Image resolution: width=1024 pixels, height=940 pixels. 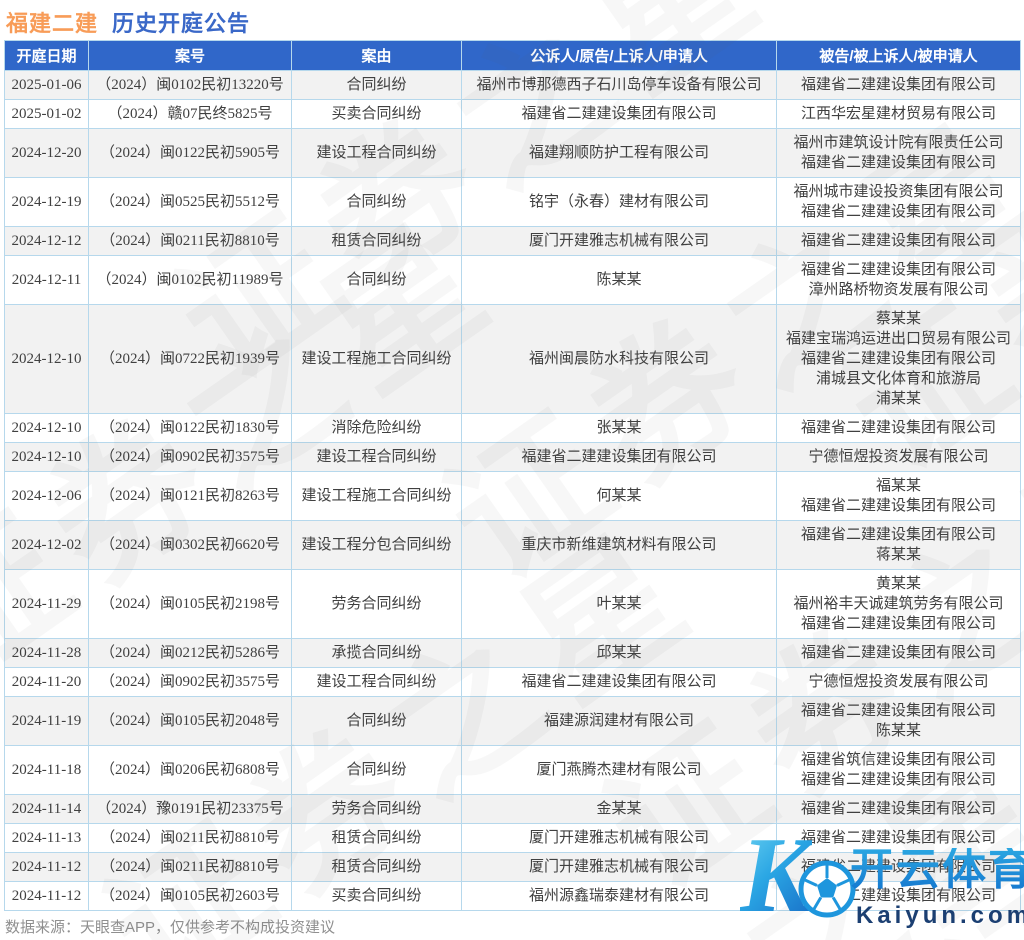 I want to click on case-number-cell: （2024）闽0105民初2198号, so click(x=190, y=604).